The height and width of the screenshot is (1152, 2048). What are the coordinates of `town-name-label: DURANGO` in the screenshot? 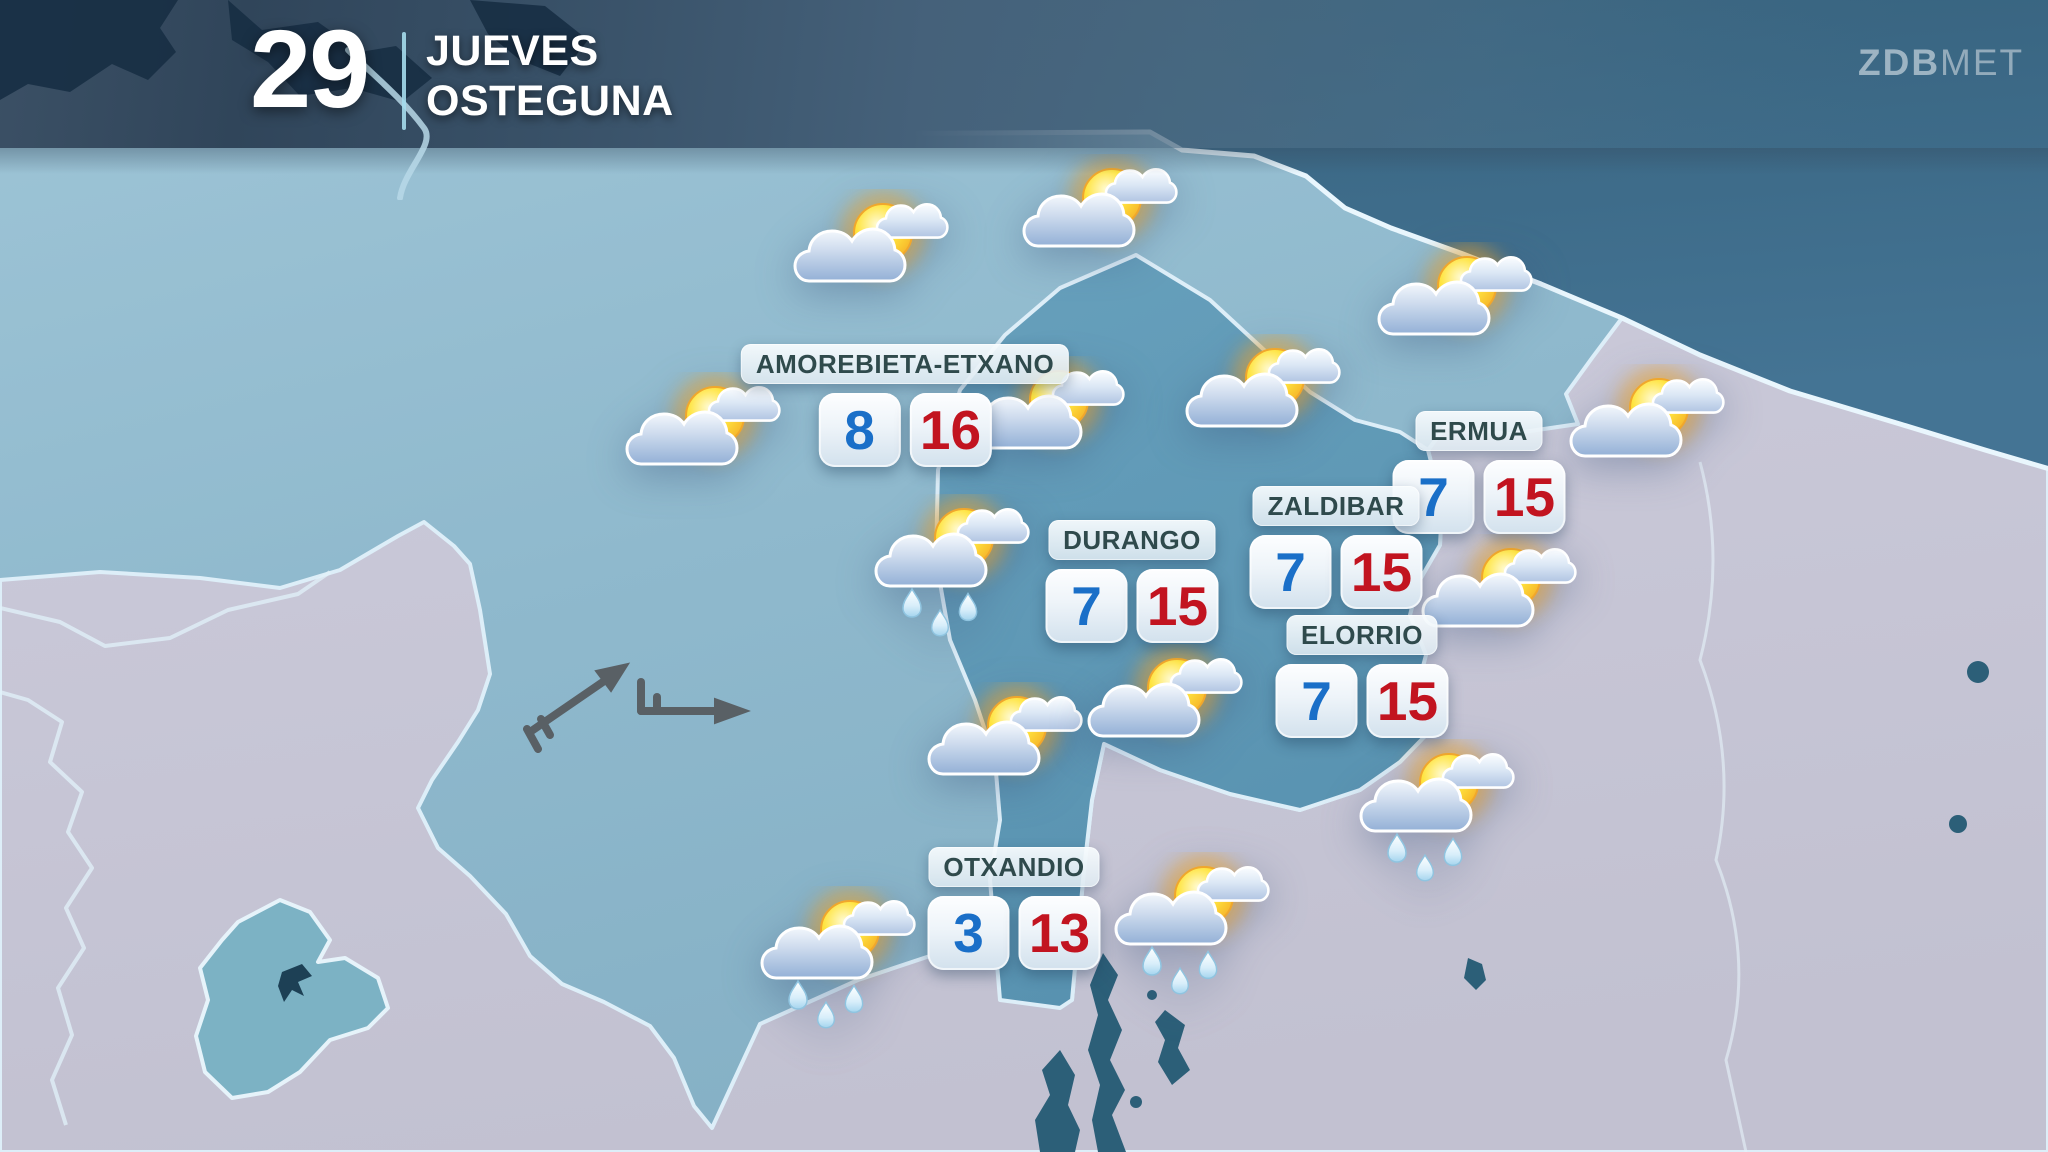 It's located at (1132, 540).